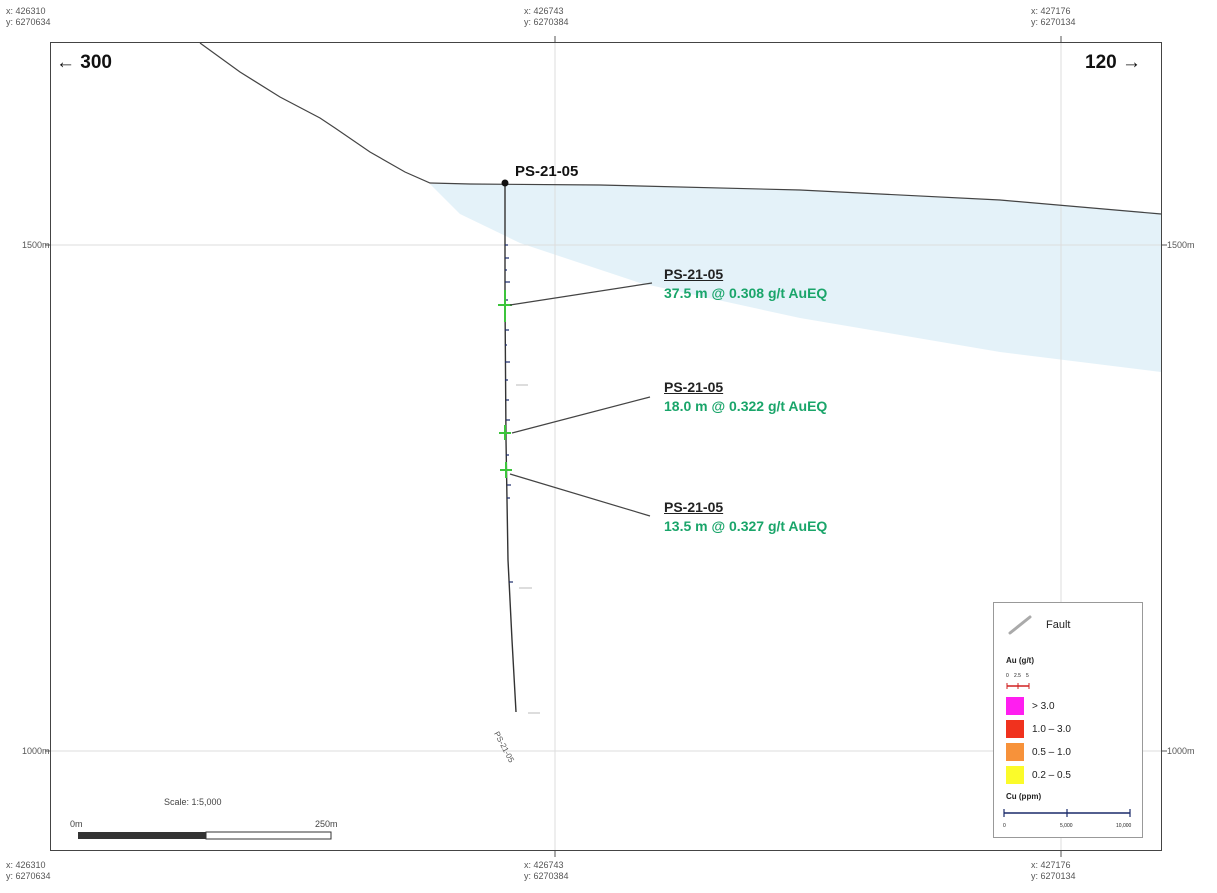 This screenshot has height=893, width=1217. I want to click on callout-2-hole: PS-21-05, so click(694, 387).